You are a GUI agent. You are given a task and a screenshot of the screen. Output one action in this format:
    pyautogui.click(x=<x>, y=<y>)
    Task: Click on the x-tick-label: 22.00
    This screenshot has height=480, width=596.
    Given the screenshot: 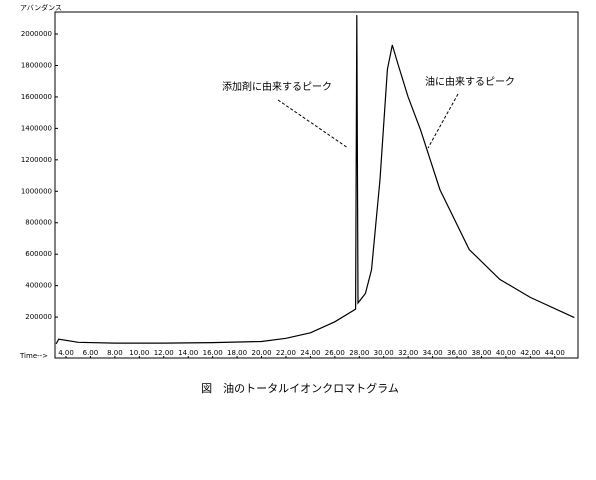 What is the action you would take?
    pyautogui.click(x=286, y=353)
    